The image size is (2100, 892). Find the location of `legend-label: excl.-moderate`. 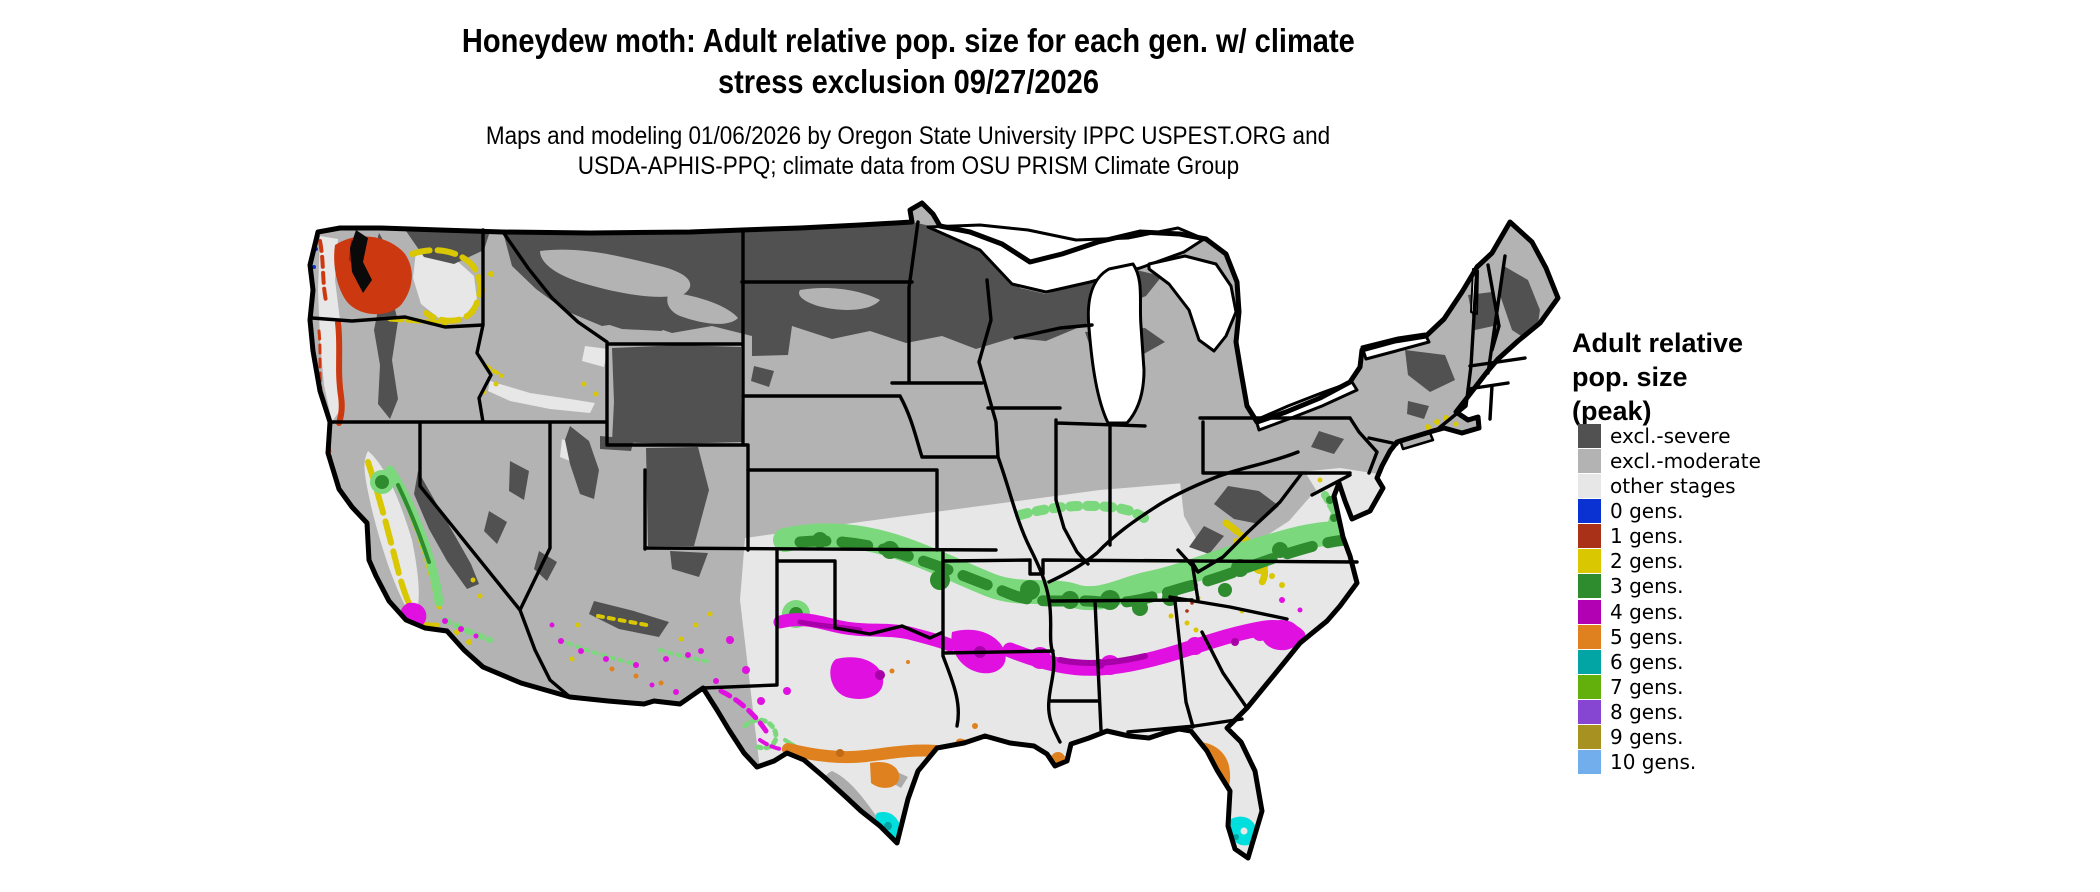

legend-label: excl.-moderate is located at coordinates (1685, 460).